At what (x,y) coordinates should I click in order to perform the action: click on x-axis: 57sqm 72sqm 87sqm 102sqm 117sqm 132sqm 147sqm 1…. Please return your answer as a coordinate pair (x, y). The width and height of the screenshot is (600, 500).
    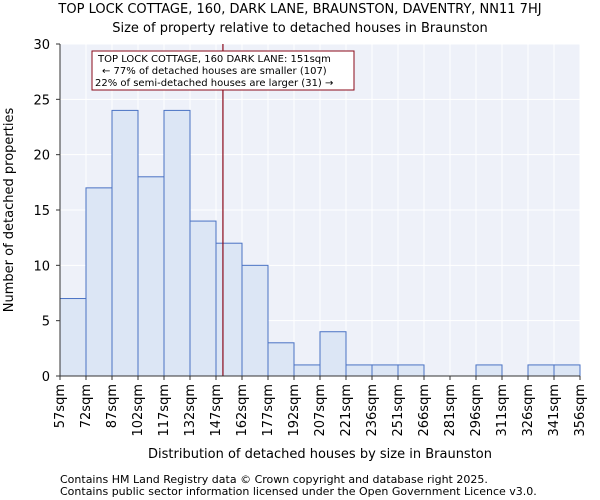
    Looking at the image, I should click on (320, 406).